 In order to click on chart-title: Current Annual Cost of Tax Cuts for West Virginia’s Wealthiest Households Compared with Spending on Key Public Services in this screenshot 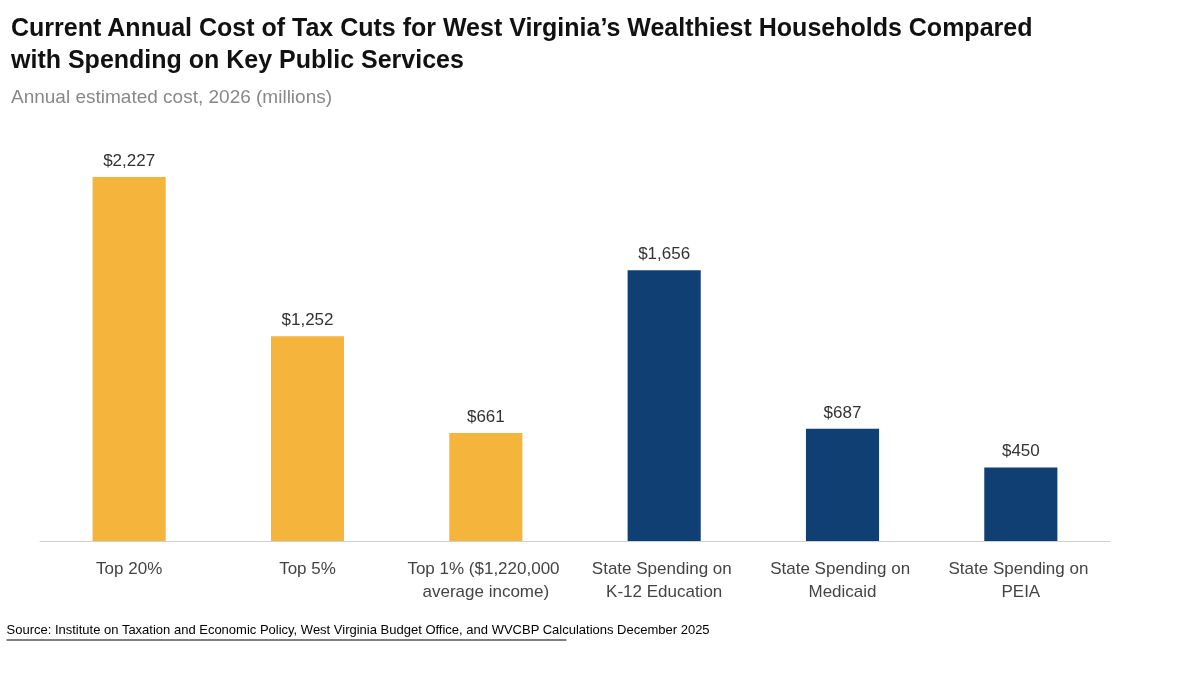, I will do `click(525, 43)`.